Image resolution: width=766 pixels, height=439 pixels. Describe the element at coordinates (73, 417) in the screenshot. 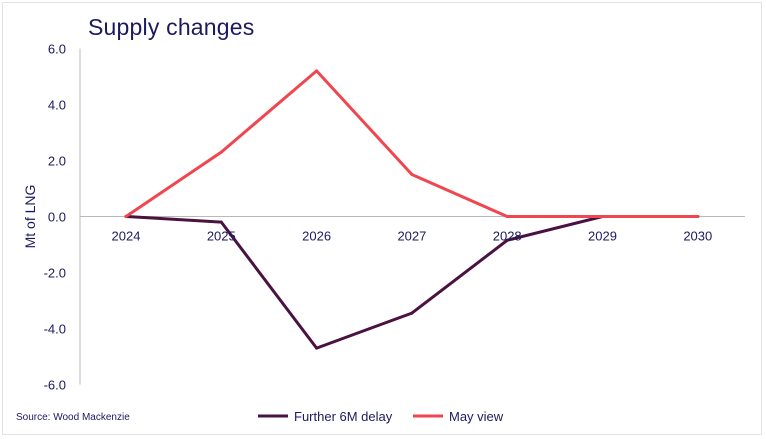

I see `source-note: Source: Wood Mackenzie` at that location.